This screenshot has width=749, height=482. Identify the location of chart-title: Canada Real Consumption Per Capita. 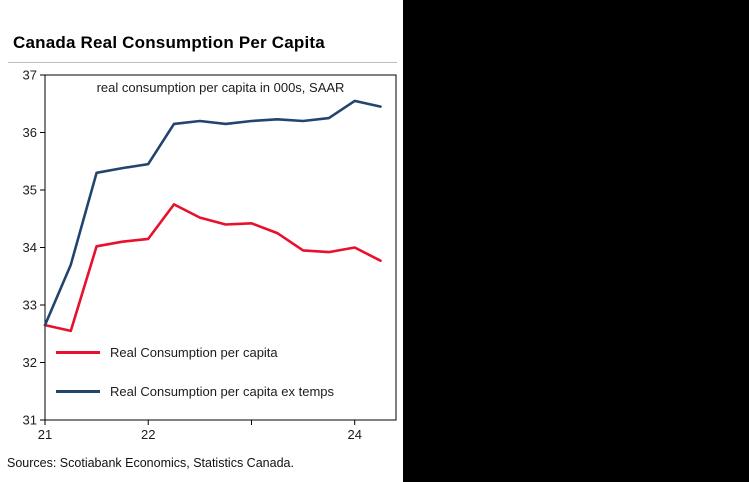
(169, 42).